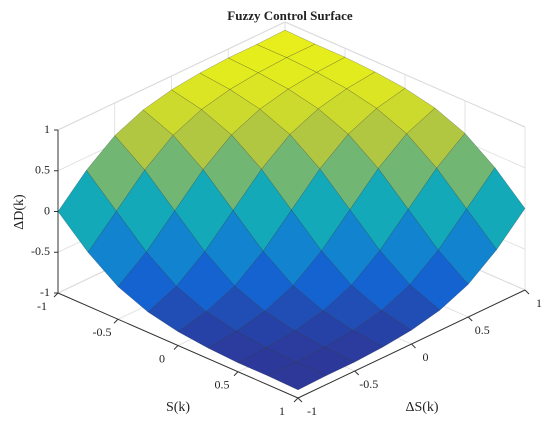 The width and height of the screenshot is (550, 423). Describe the element at coordinates (297, 376) in the screenshot. I see `surface-patch` at that location.